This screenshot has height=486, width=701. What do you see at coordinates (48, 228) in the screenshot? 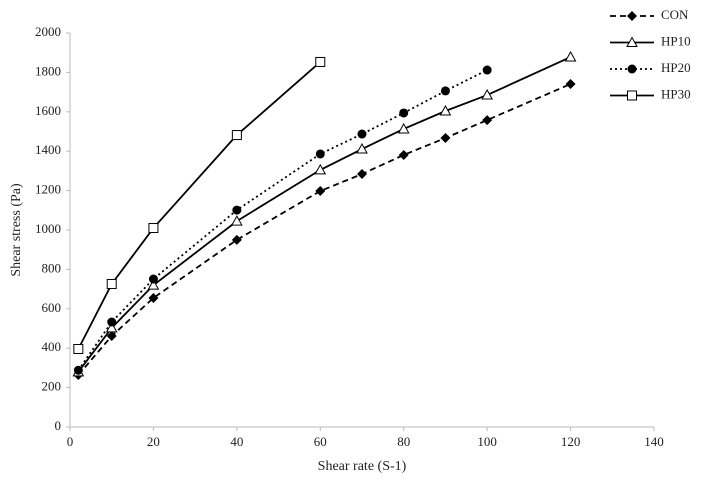
I see `y-tick-label: 1000` at bounding box center [48, 228].